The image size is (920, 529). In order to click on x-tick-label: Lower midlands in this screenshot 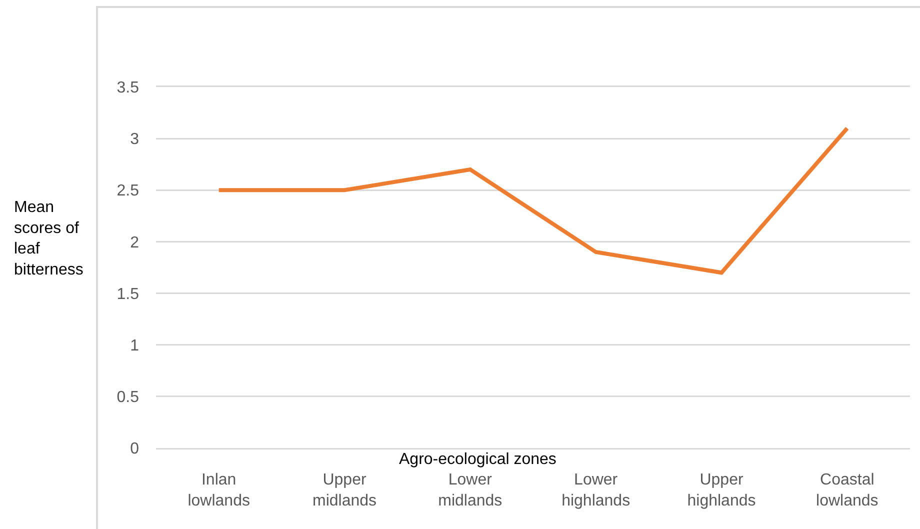, I will do `click(470, 491)`.